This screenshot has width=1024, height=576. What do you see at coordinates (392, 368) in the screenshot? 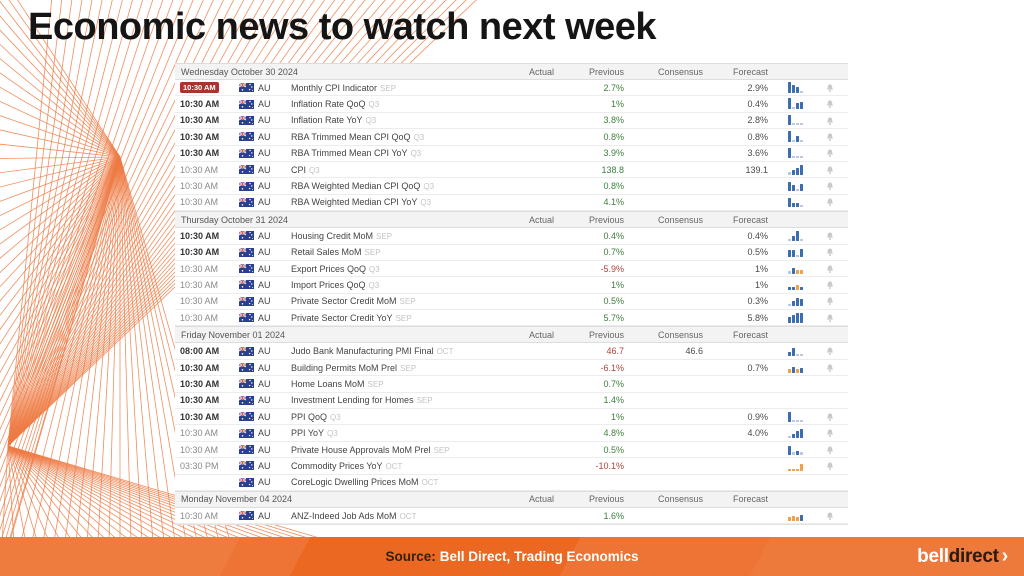
I see `event-link: Building Permits MoM Prel SEP` at bounding box center [392, 368].